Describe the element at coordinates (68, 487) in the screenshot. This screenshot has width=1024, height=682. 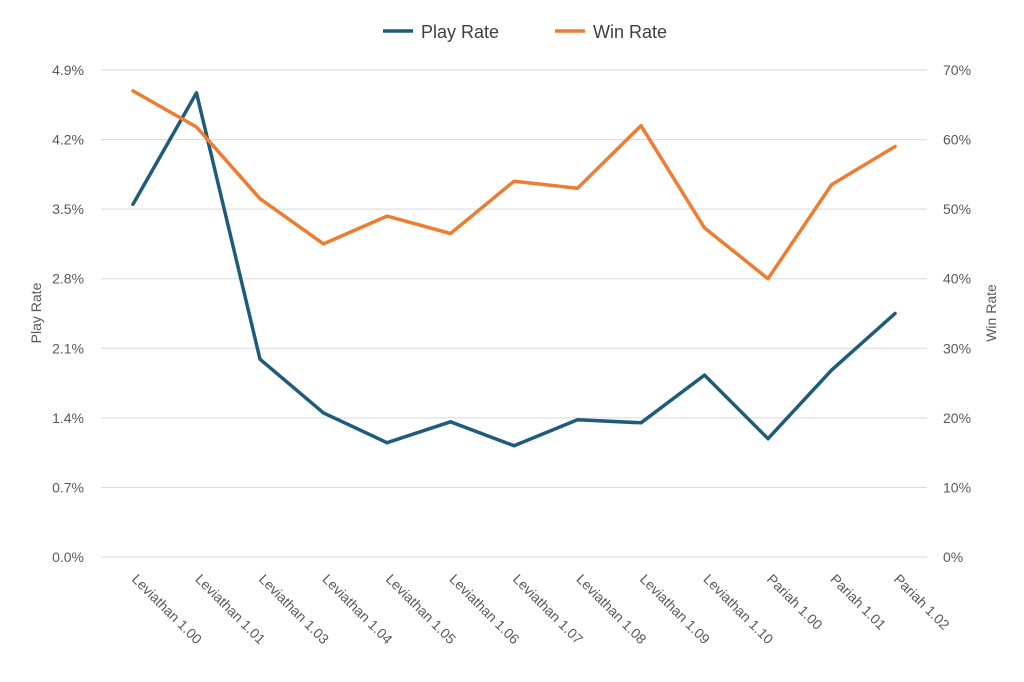
I see `left-tick-label: 0.7%` at that location.